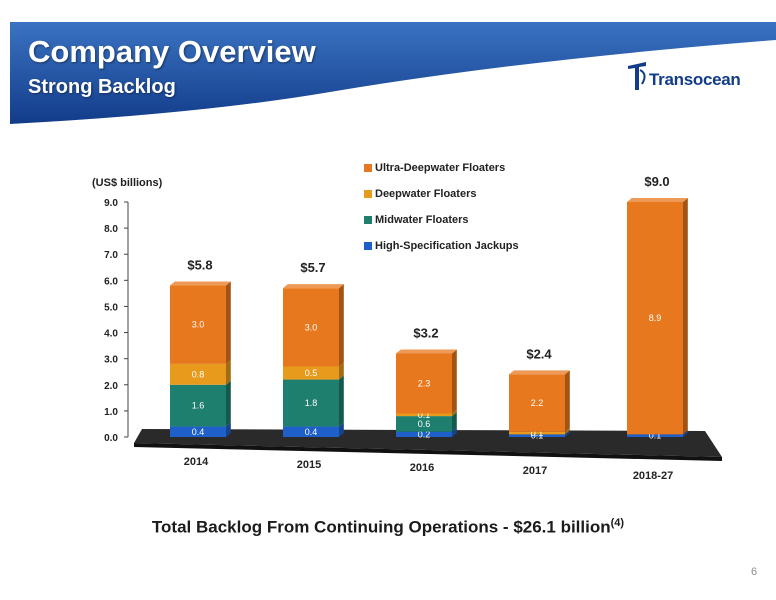  I want to click on legend-label: Midwater Floaters, so click(422, 220).